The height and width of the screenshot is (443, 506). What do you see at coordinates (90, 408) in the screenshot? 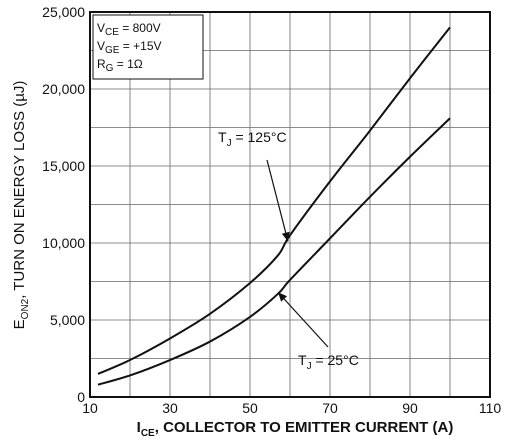
I see `x-tick-label: 10` at bounding box center [90, 408].